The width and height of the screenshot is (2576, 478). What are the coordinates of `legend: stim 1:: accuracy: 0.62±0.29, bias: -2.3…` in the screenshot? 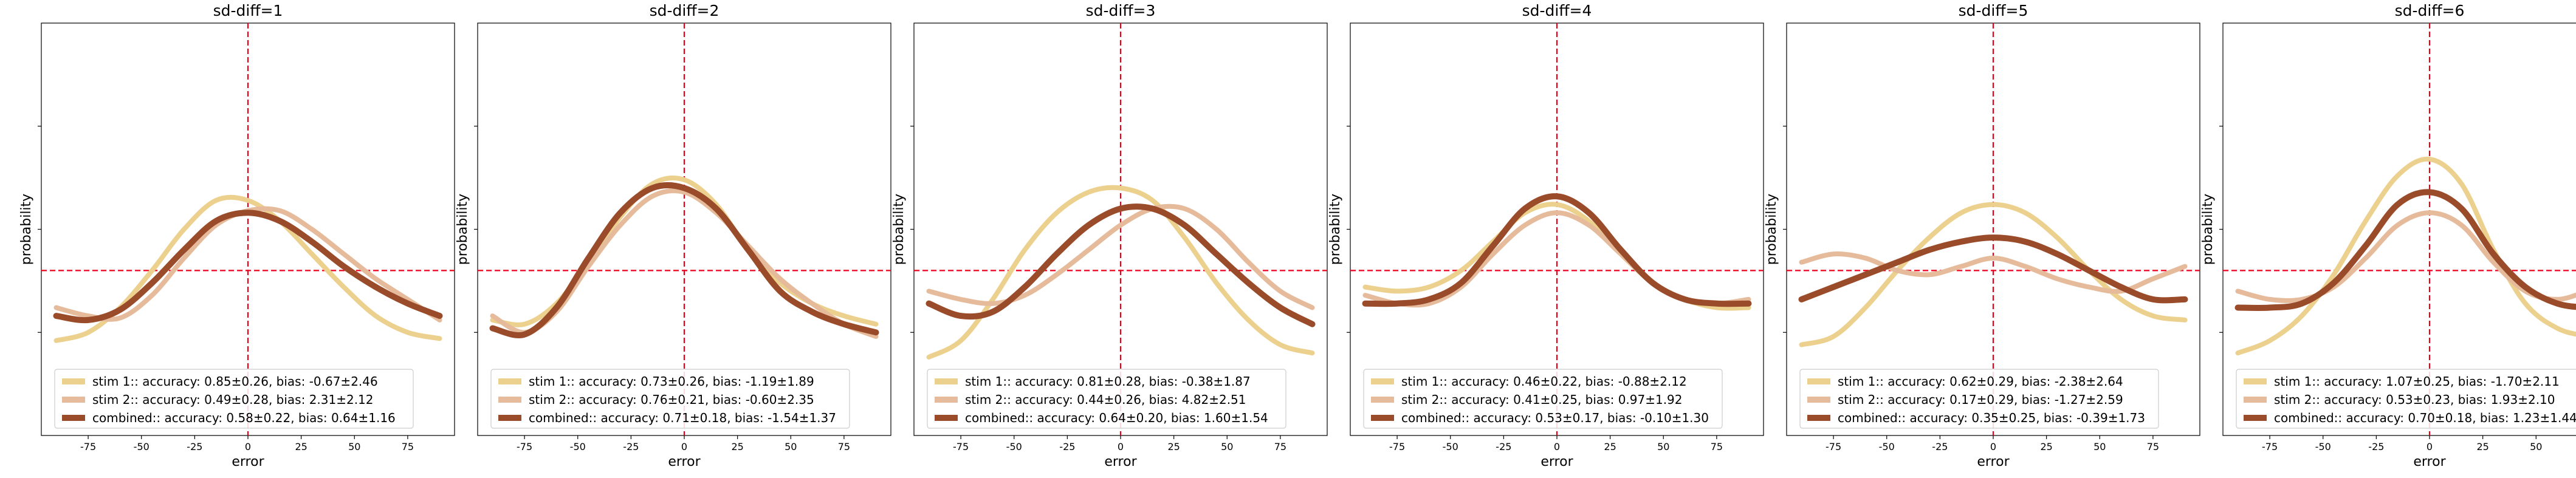 It's located at (1979, 399).